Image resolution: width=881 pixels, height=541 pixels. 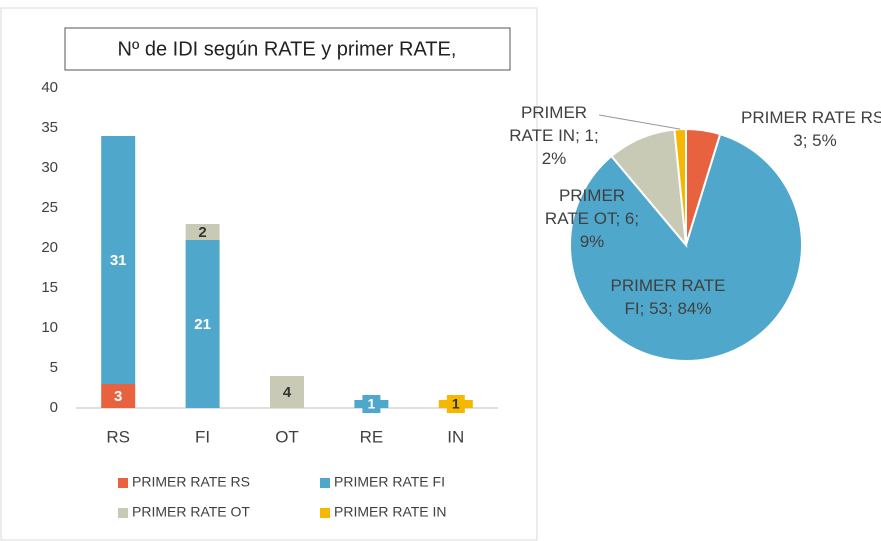 I want to click on chart-title: Nº de IDI según RATE y primer RATE,, so click(x=287, y=49).